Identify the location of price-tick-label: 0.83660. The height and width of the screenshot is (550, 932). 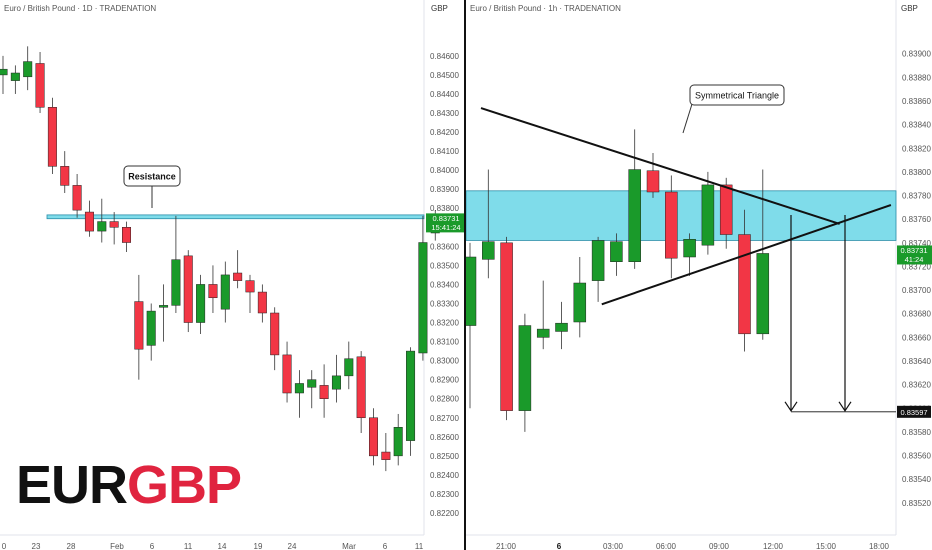
(916, 337).